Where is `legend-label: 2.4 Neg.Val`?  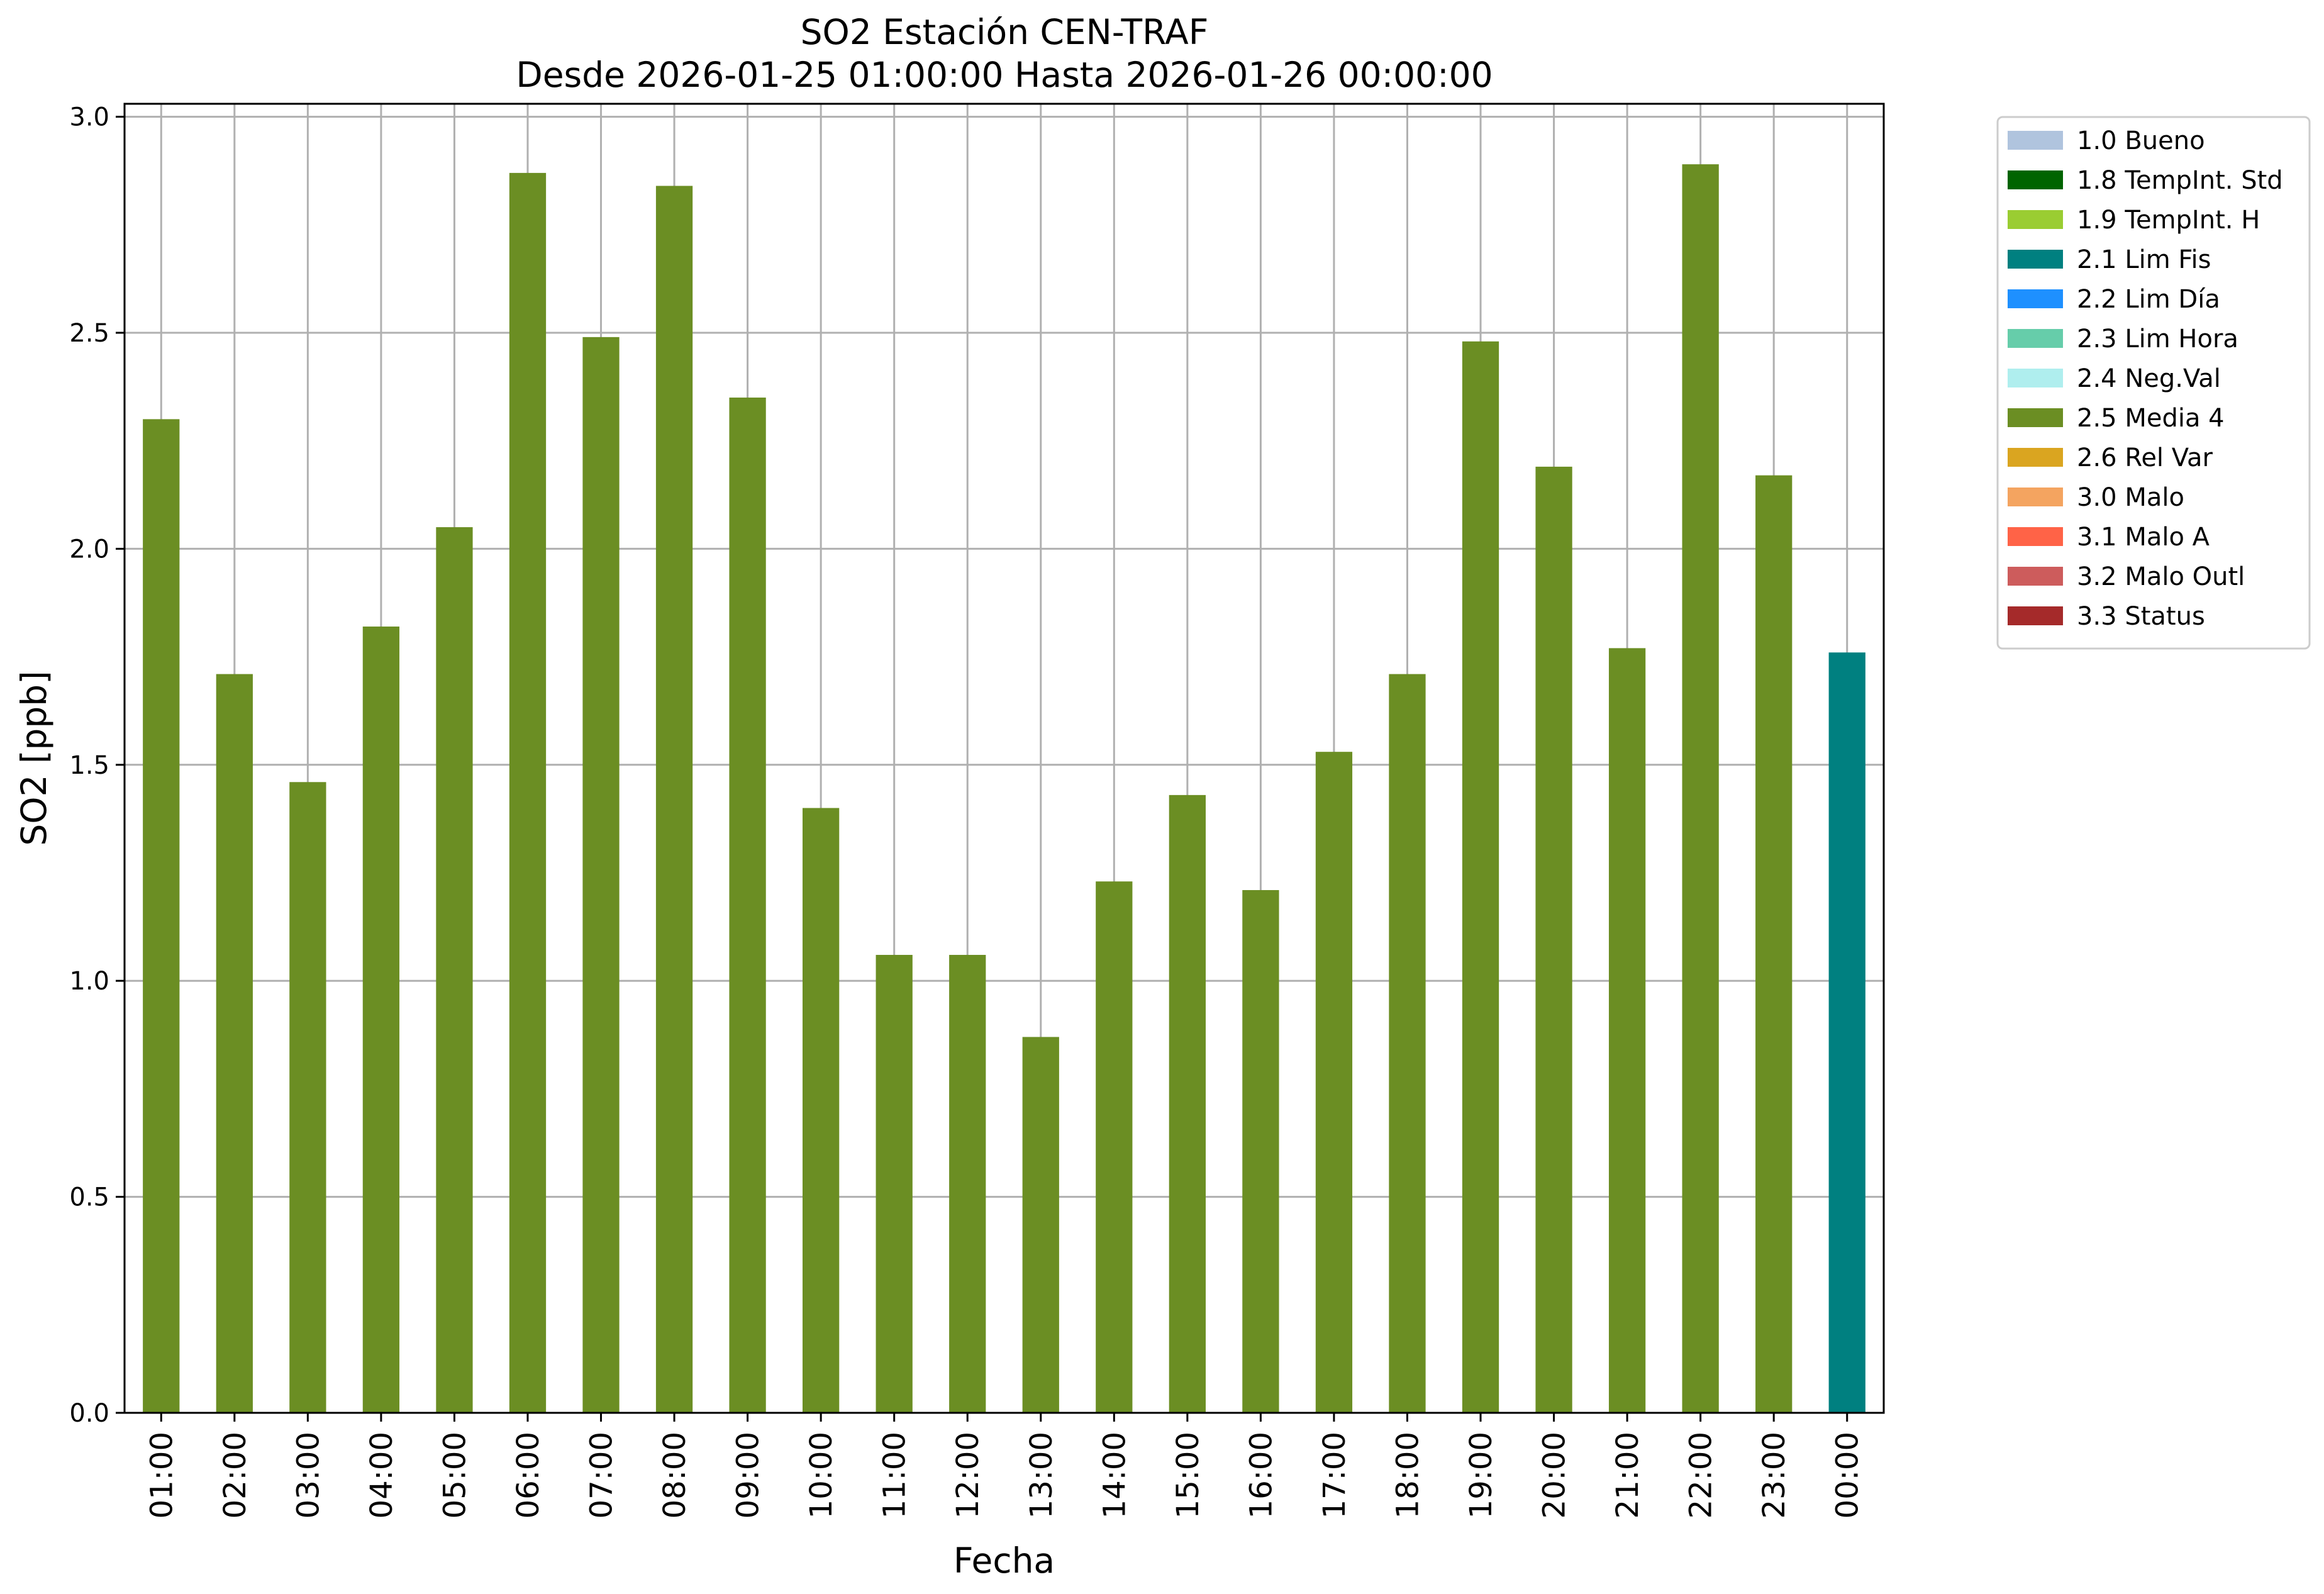
legend-label: 2.4 Neg.Val is located at coordinates (2149, 378).